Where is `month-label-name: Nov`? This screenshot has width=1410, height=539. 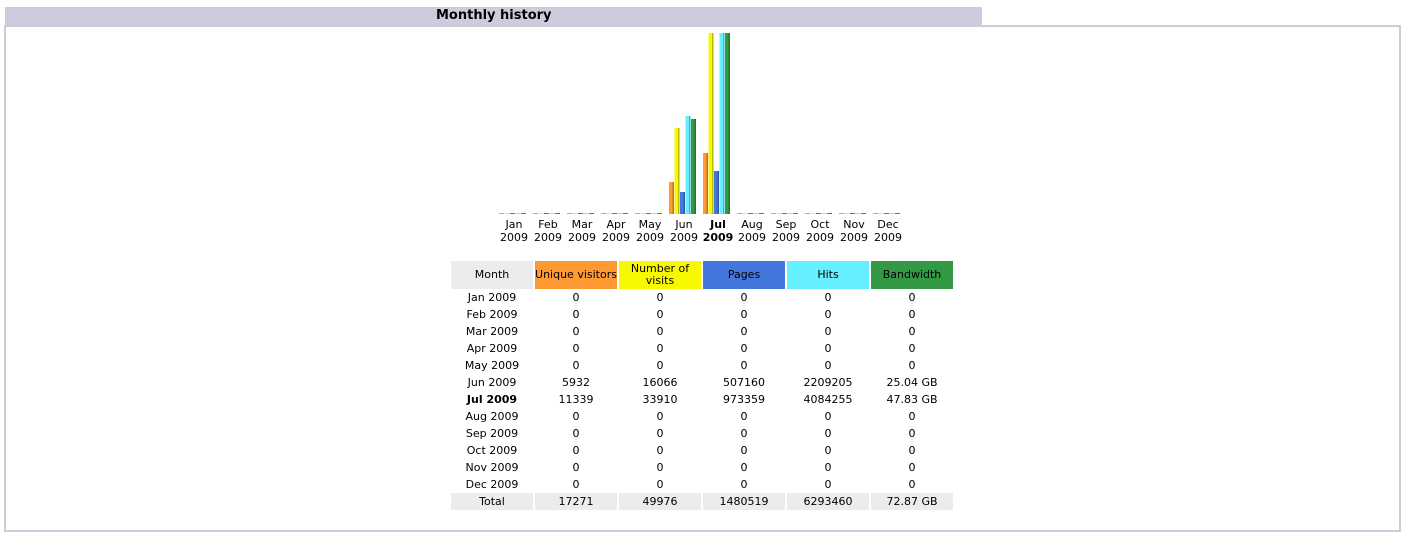
month-label-name: Nov is located at coordinates (854, 224).